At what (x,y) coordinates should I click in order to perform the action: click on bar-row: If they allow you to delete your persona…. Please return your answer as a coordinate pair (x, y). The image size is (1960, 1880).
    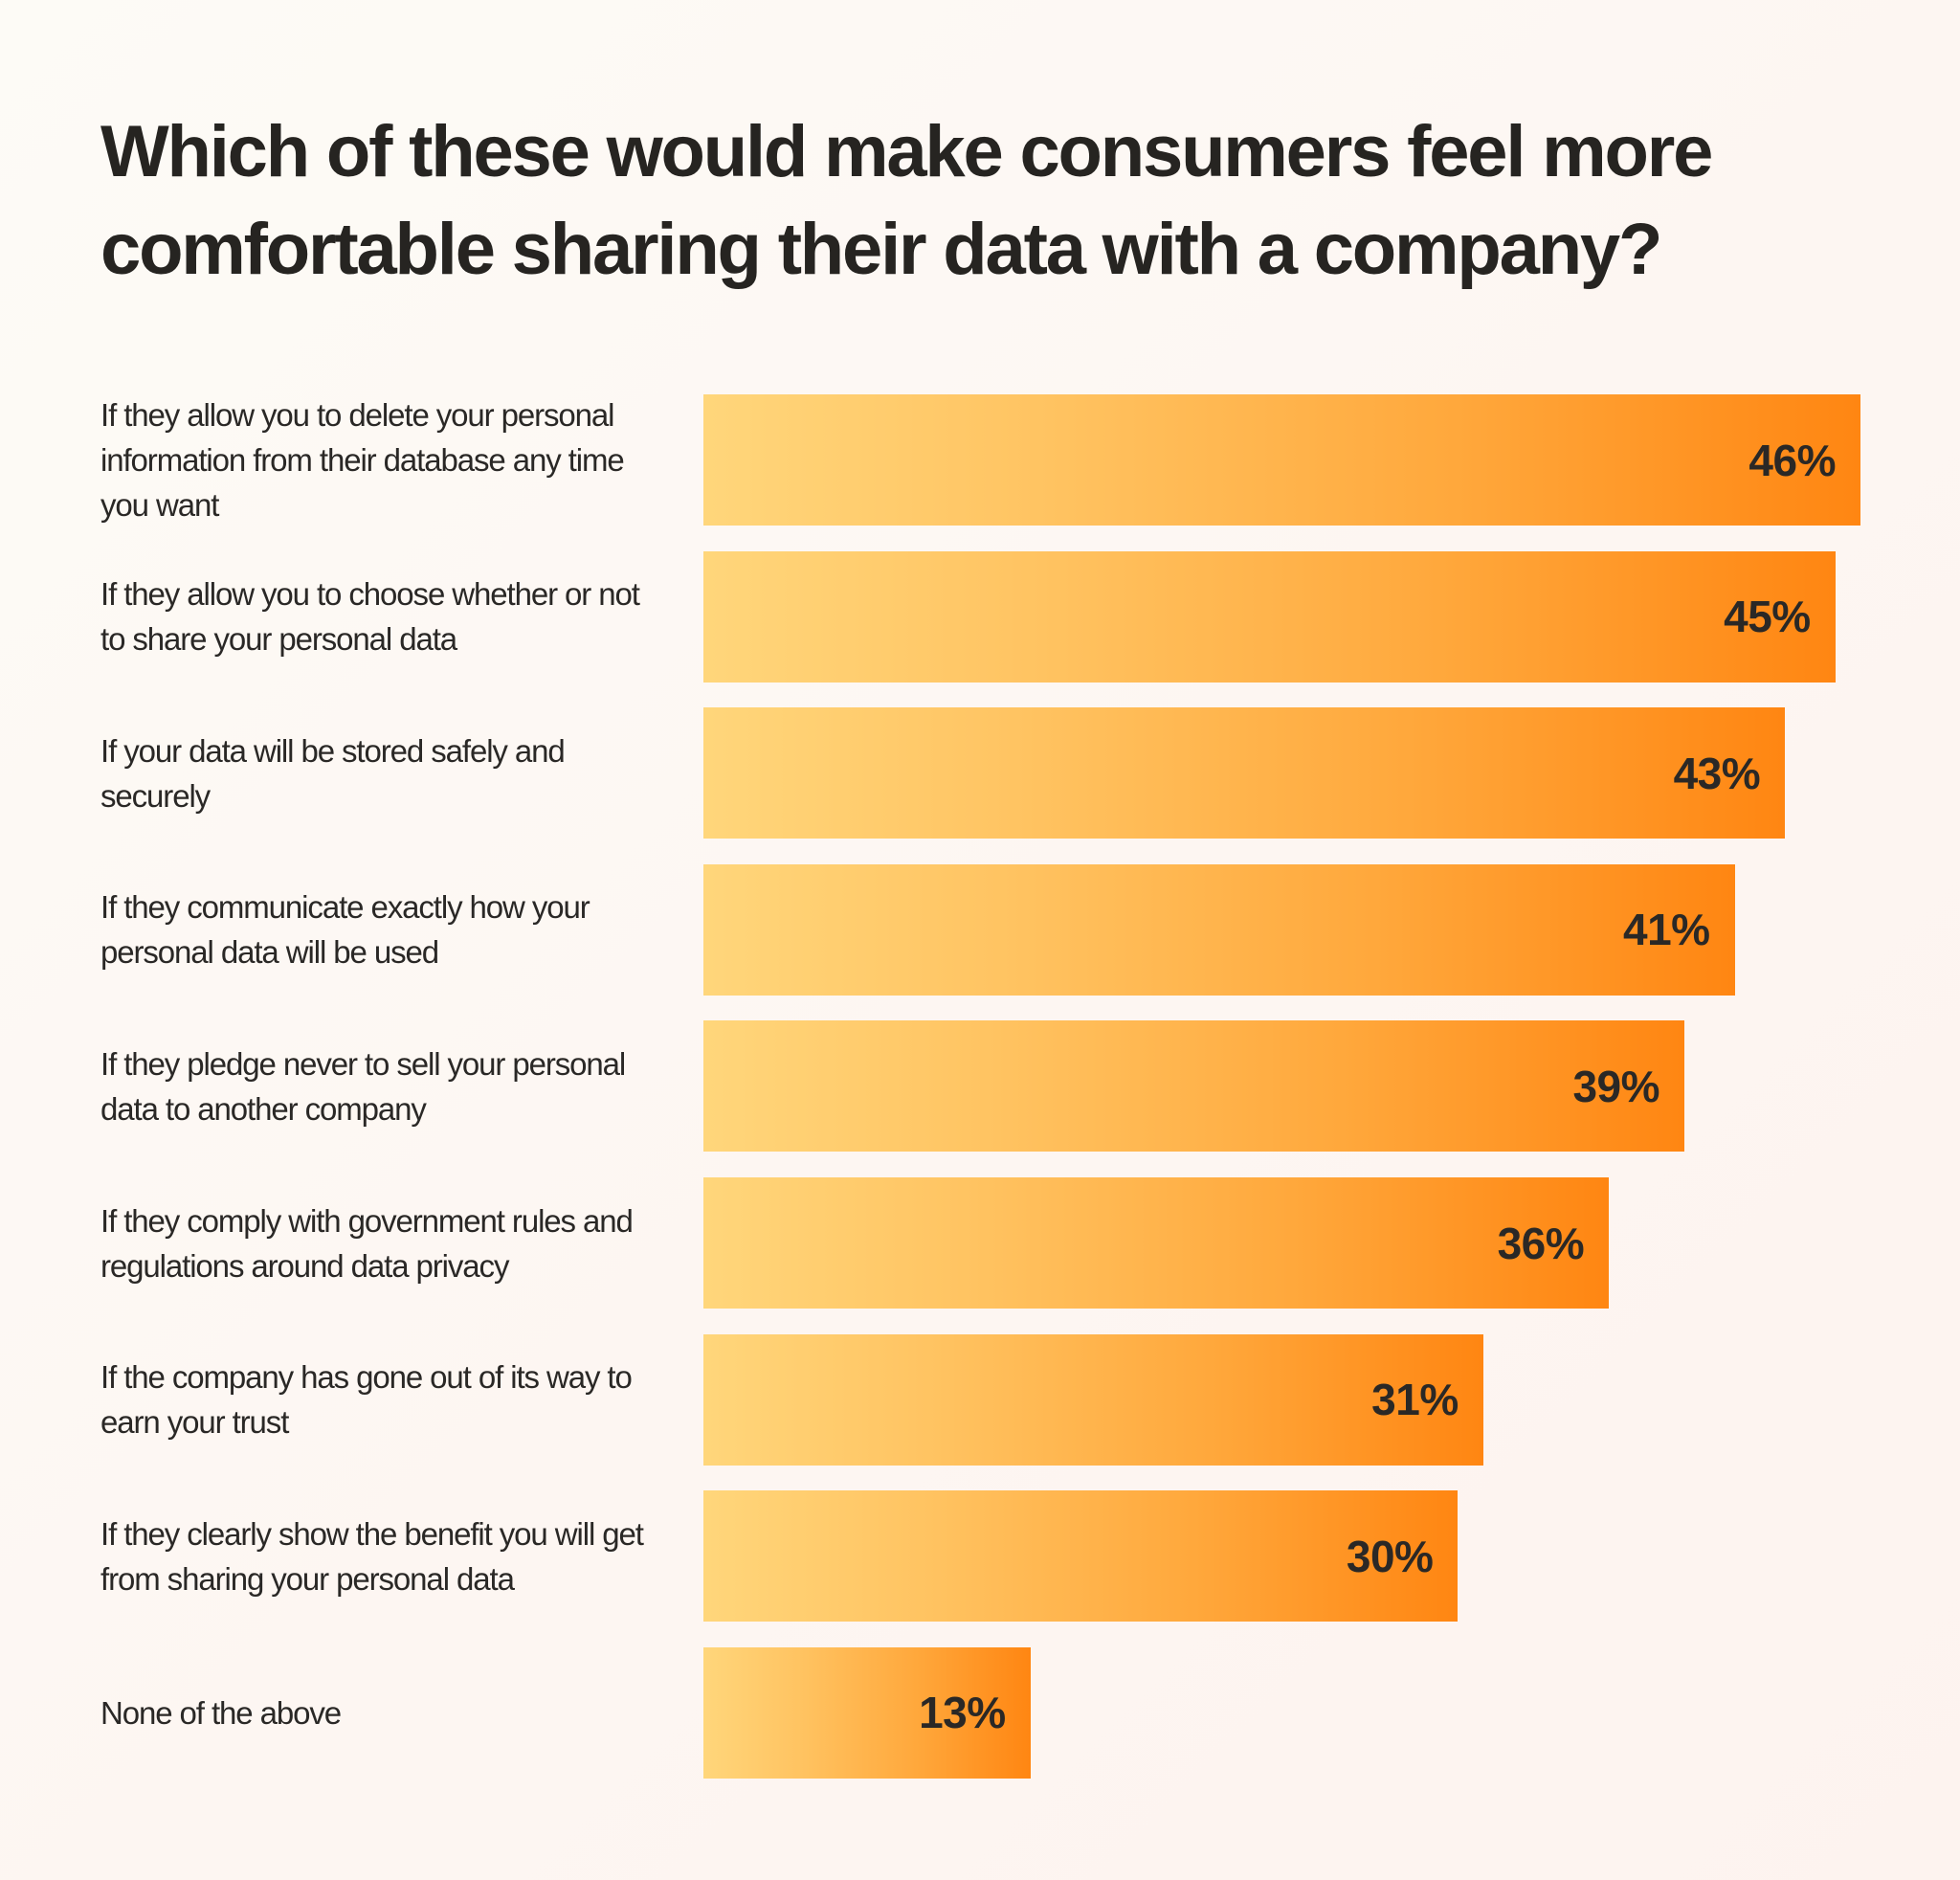
    Looking at the image, I should click on (980, 460).